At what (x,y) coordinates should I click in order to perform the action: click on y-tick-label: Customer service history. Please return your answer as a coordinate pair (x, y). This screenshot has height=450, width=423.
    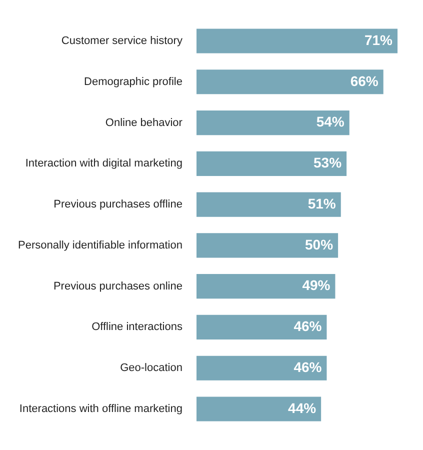
    Looking at the image, I should click on (122, 41).